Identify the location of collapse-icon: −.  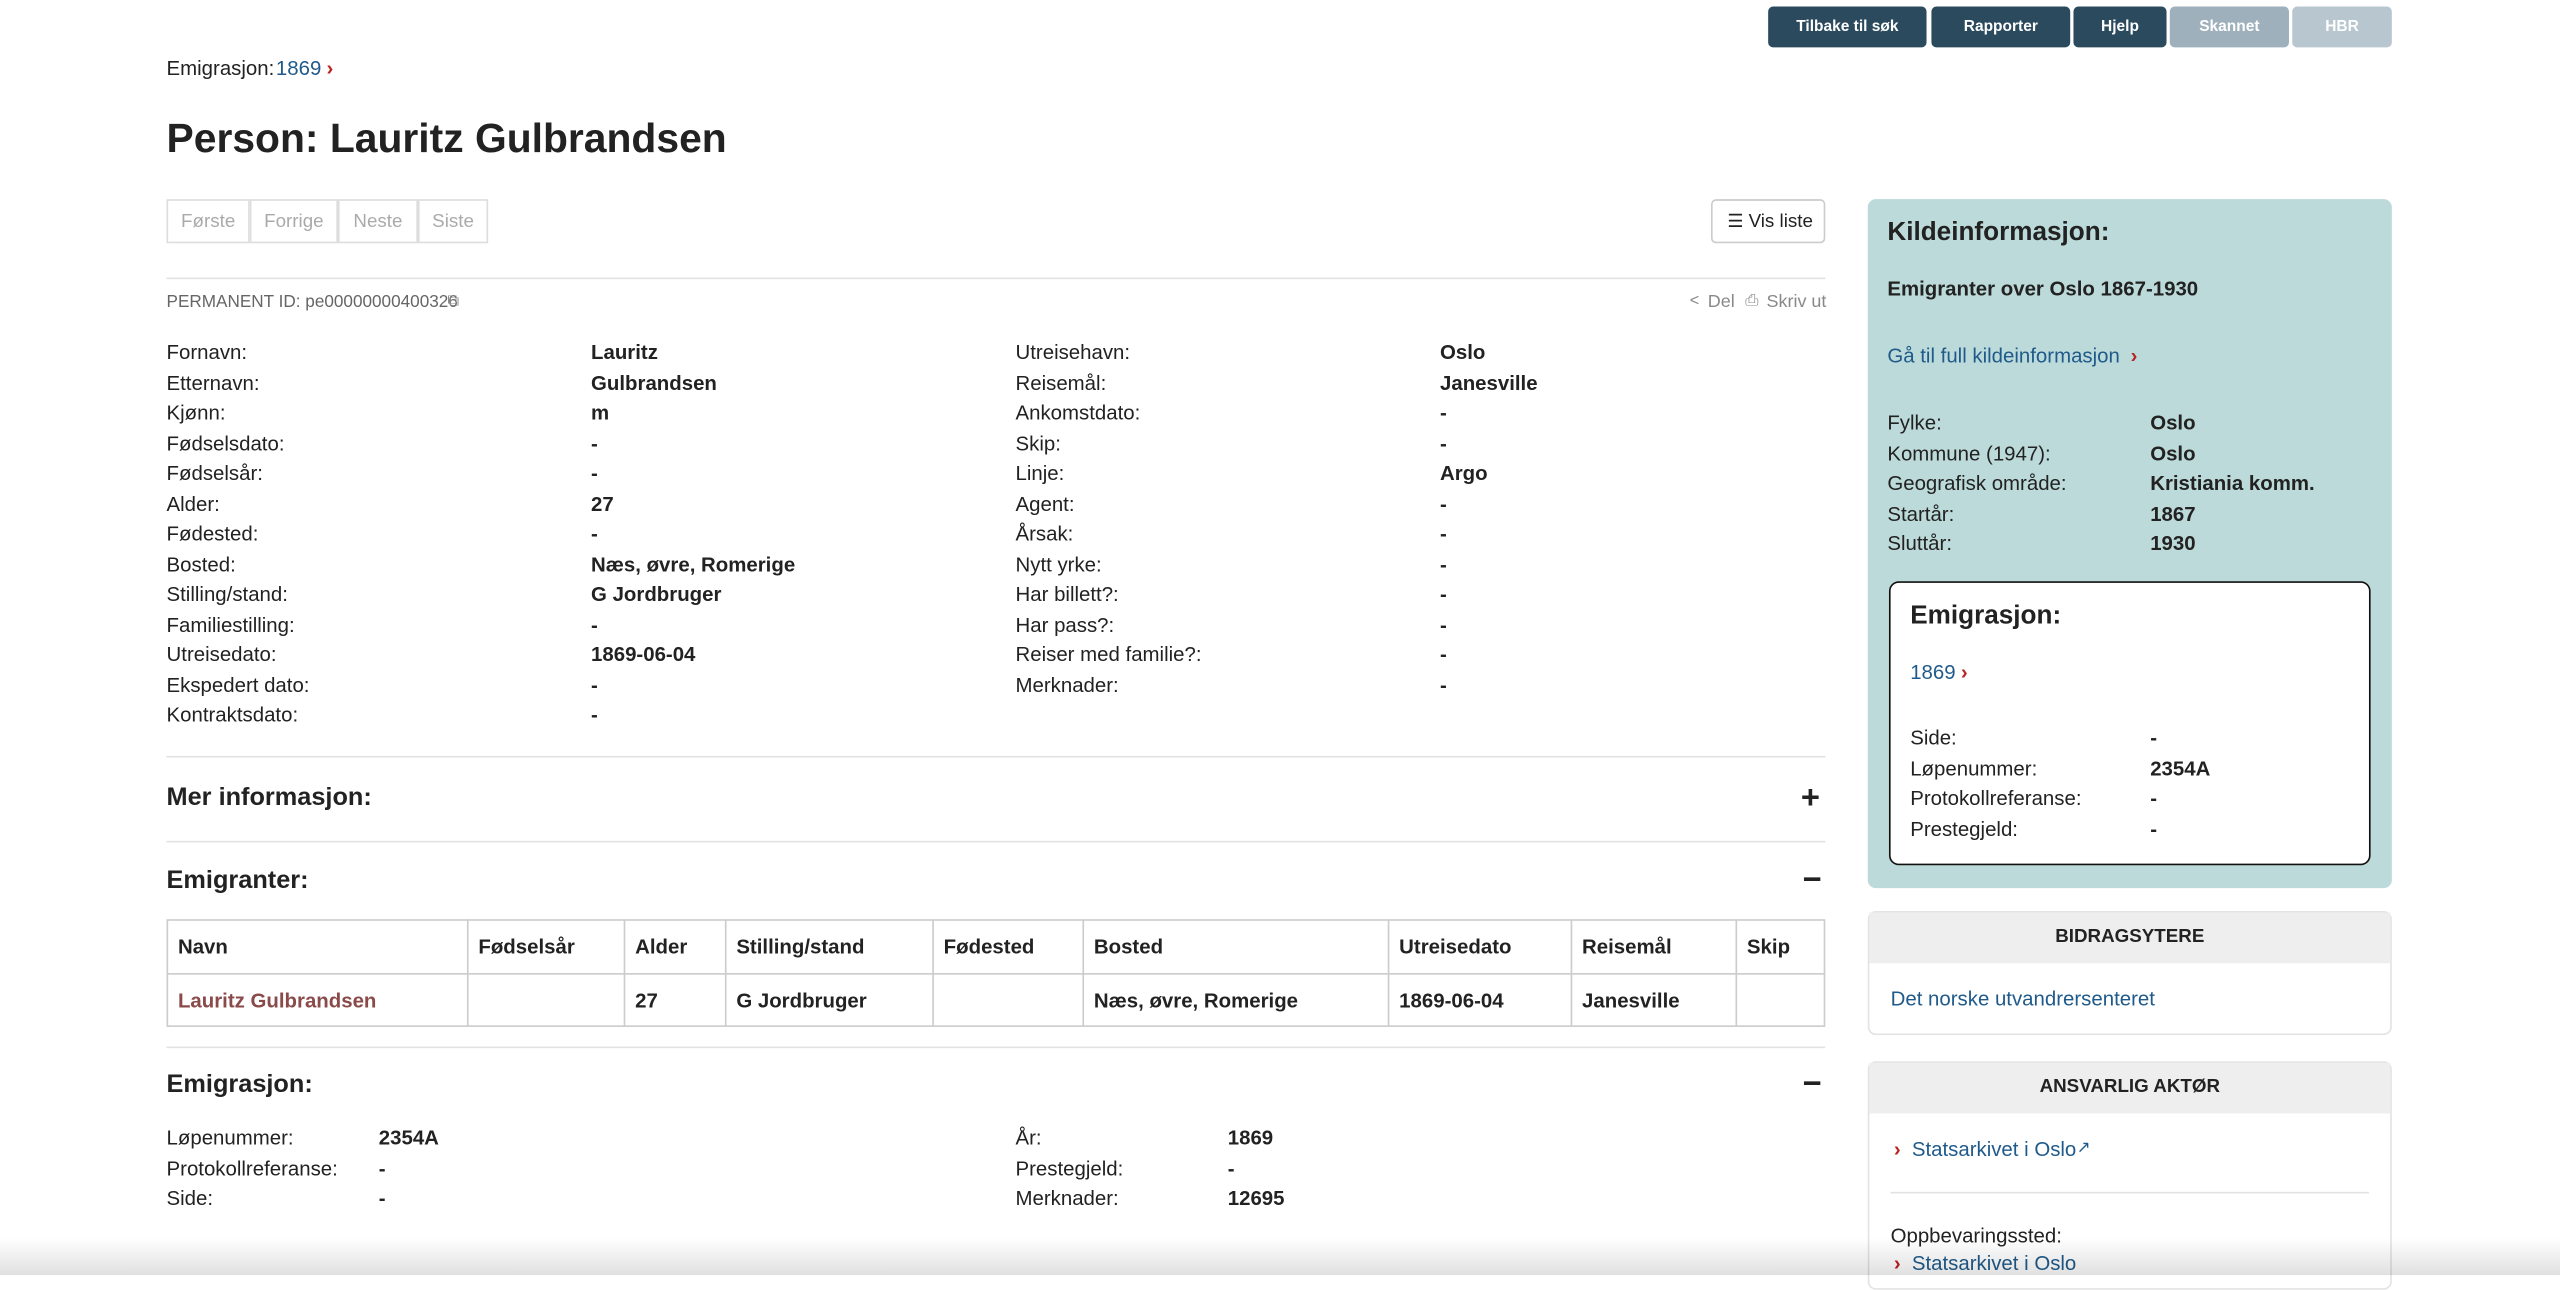
(1812, 1084).